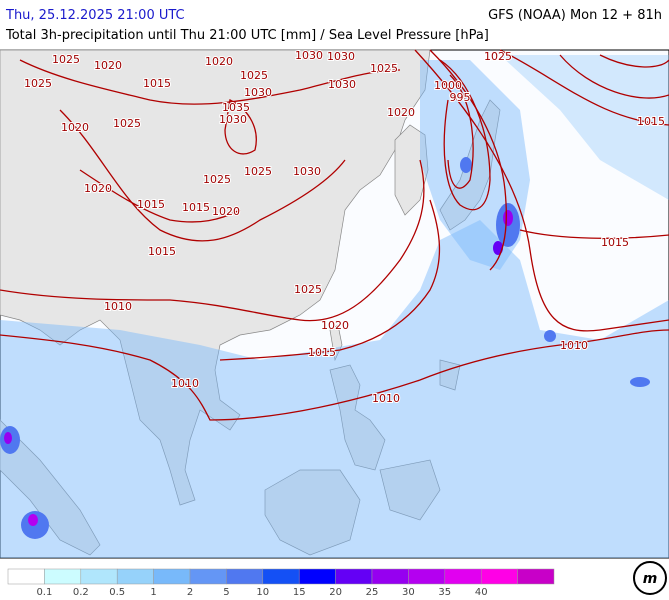  What do you see at coordinates (44, 592) in the screenshot?
I see `legend-label: 0.1` at bounding box center [44, 592].